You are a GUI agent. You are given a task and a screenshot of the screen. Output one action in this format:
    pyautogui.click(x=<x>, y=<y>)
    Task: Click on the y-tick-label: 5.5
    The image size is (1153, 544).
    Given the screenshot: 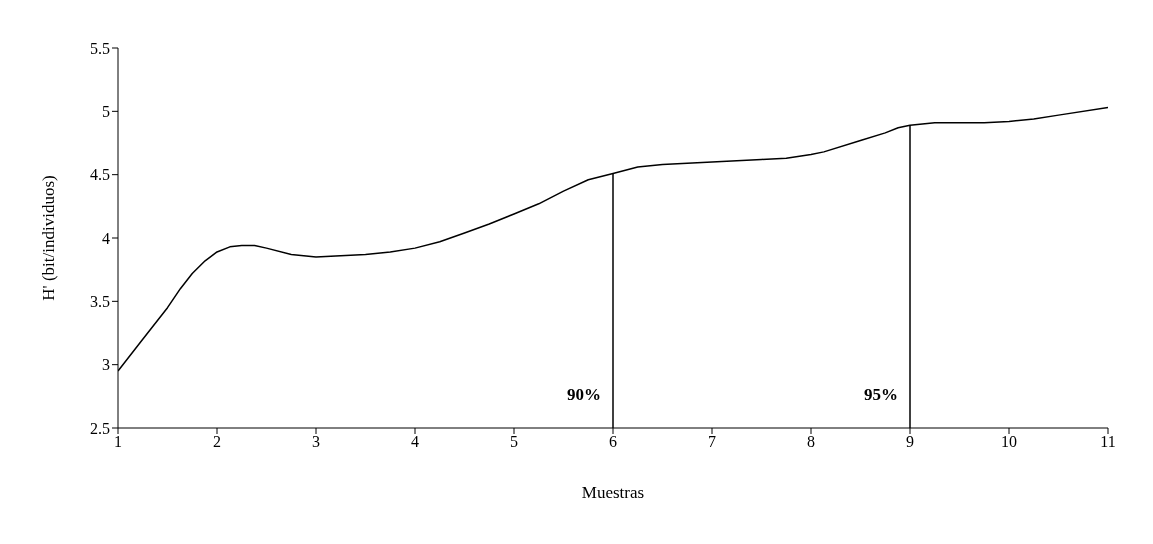 What is the action you would take?
    pyautogui.click(x=100, y=48)
    